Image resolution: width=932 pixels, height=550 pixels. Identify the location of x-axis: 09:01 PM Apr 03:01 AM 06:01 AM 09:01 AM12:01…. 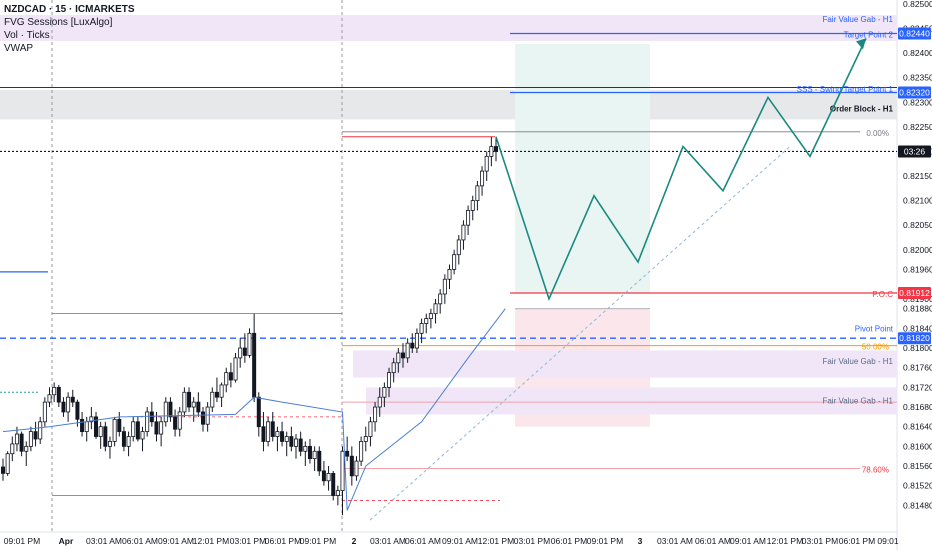
(449, 538).